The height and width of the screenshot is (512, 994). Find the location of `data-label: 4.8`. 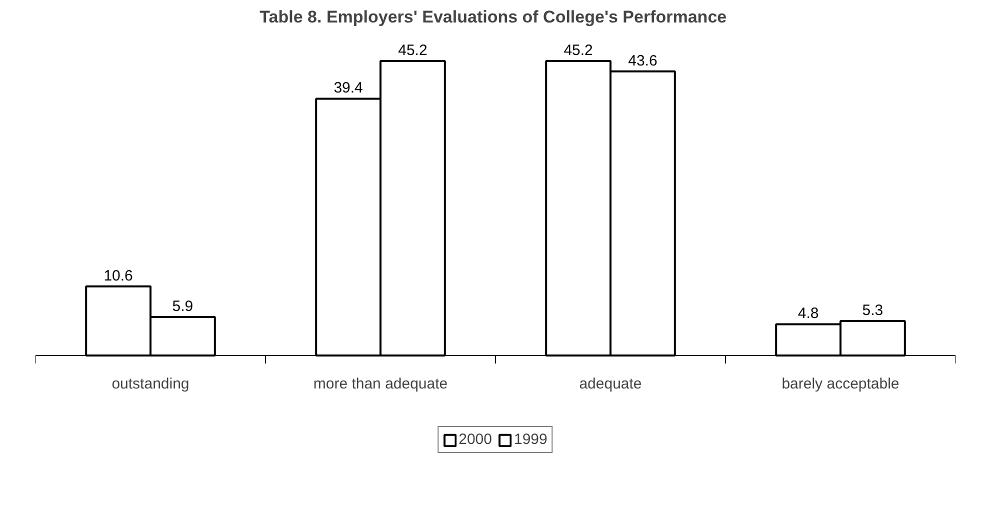

data-label: 4.8 is located at coordinates (808, 313).